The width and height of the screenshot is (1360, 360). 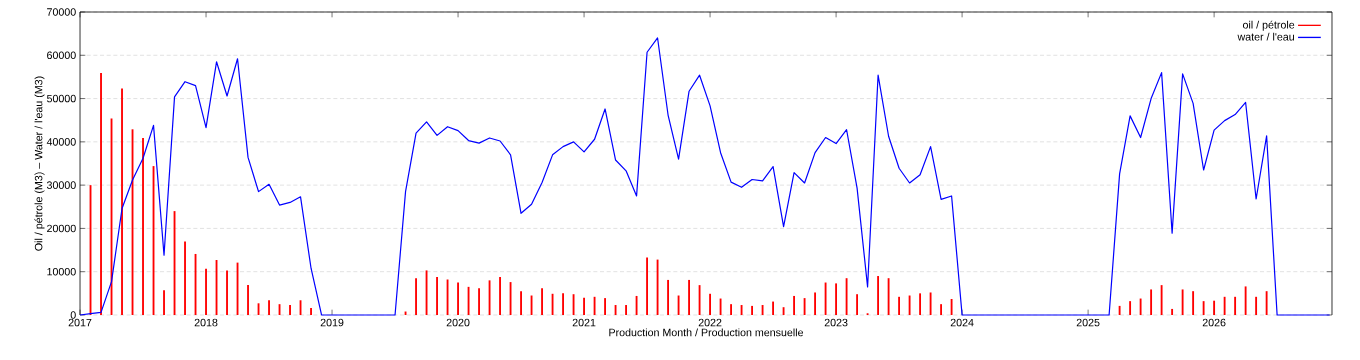 What do you see at coordinates (73, 315) in the screenshot?
I see `y-tick-label: 0` at bounding box center [73, 315].